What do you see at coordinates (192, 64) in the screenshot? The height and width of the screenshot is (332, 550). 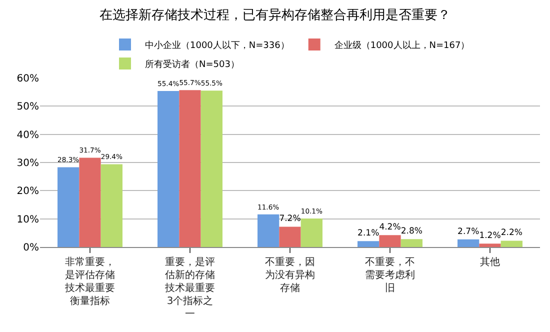 I see `legend-label: 所有受访者（N=503）` at bounding box center [192, 64].